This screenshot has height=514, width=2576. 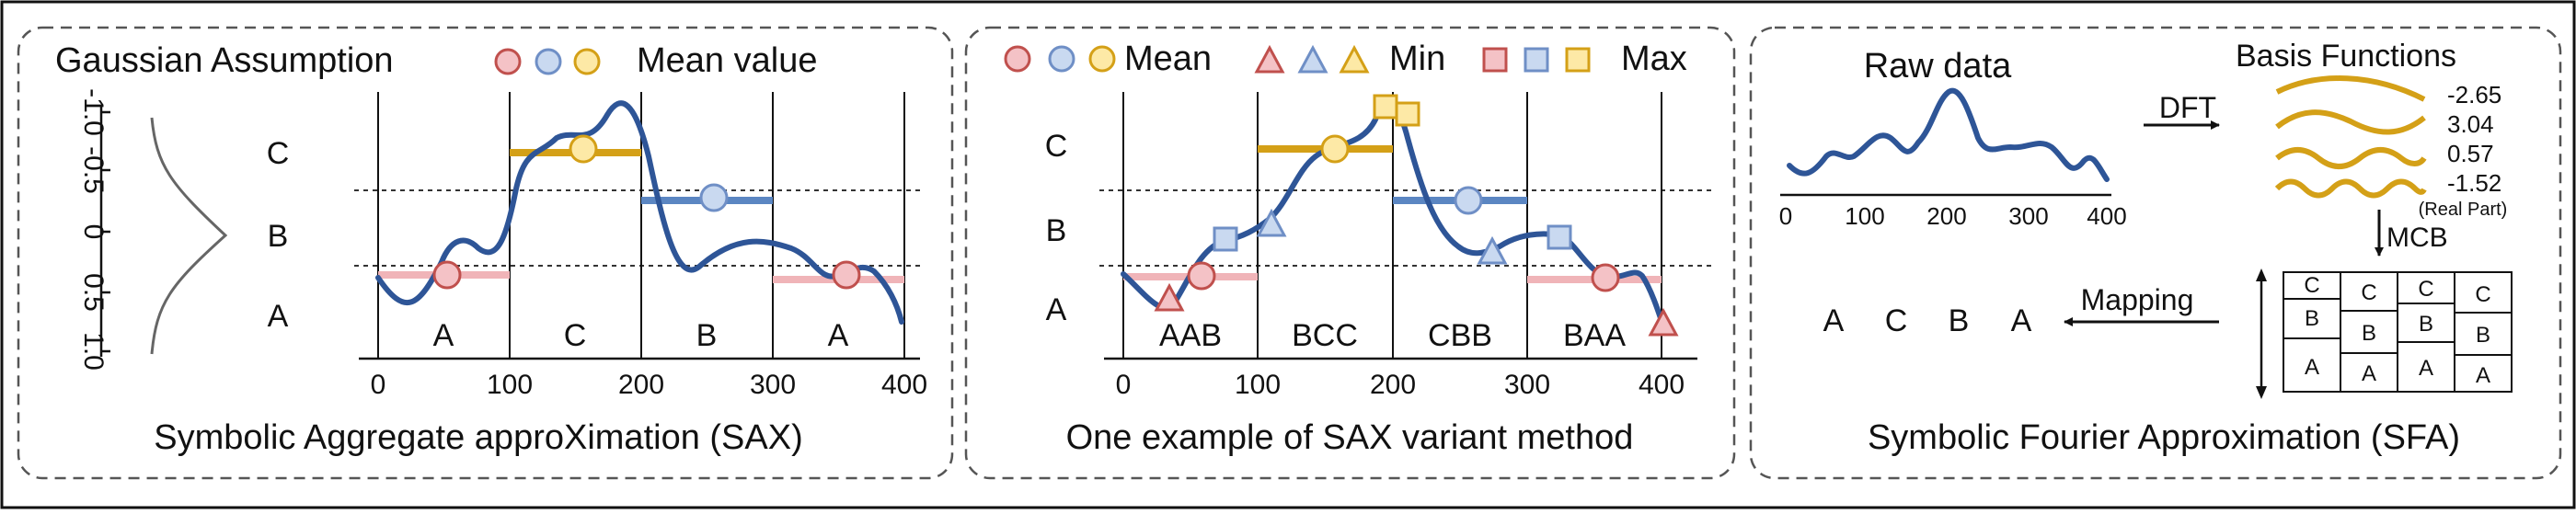 I want to click on sax-y-tick-marks, so click(x=105, y=231).